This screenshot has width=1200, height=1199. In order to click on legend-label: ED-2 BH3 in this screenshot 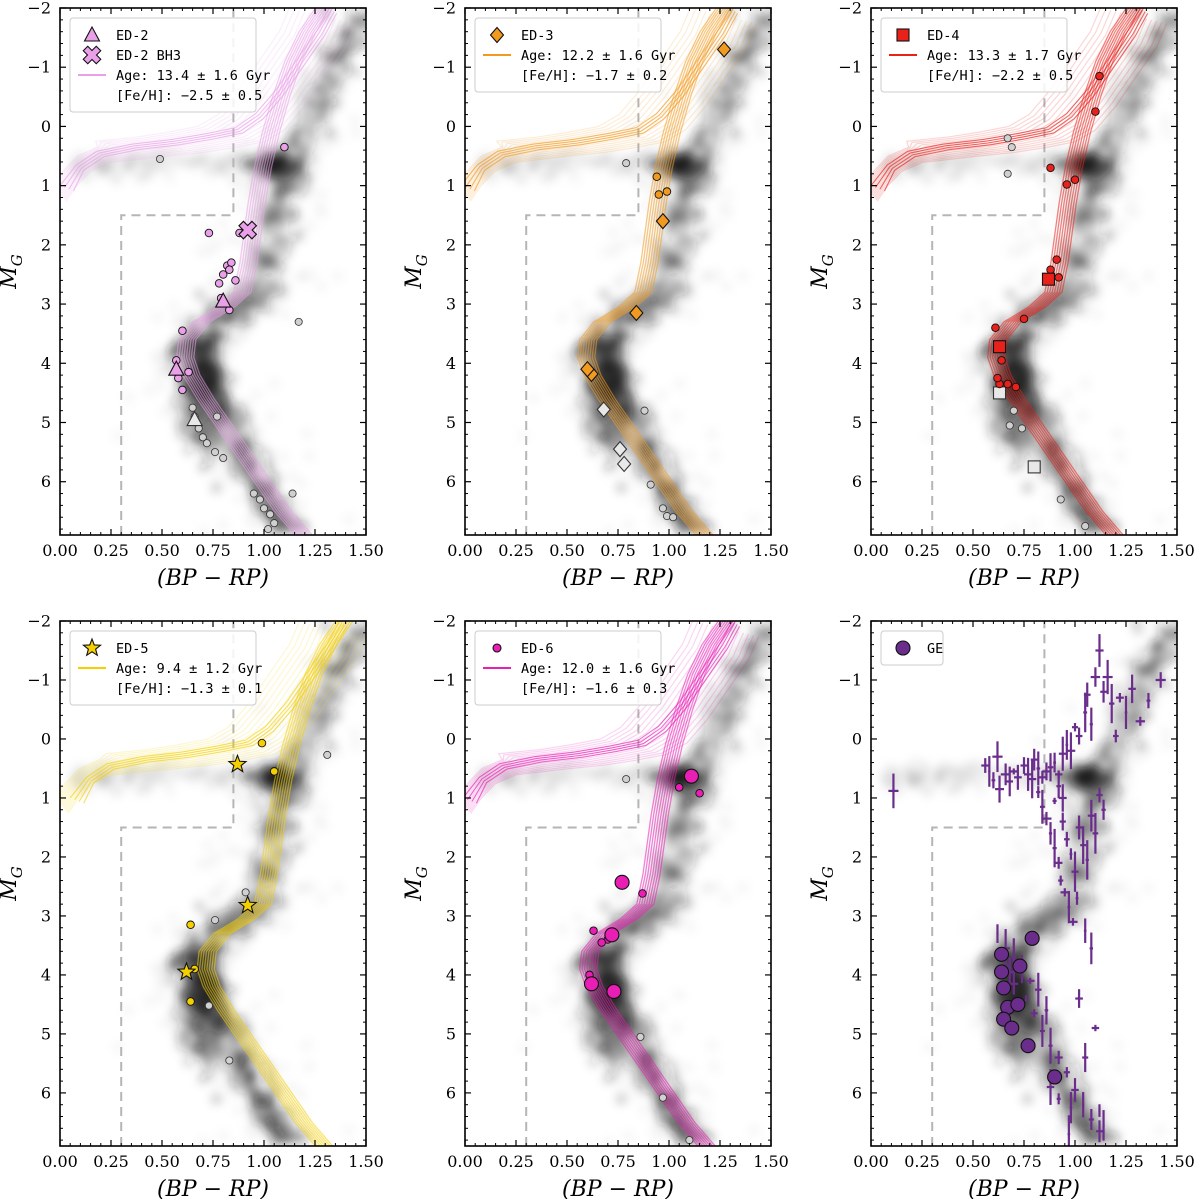, I will do `click(148, 56)`.